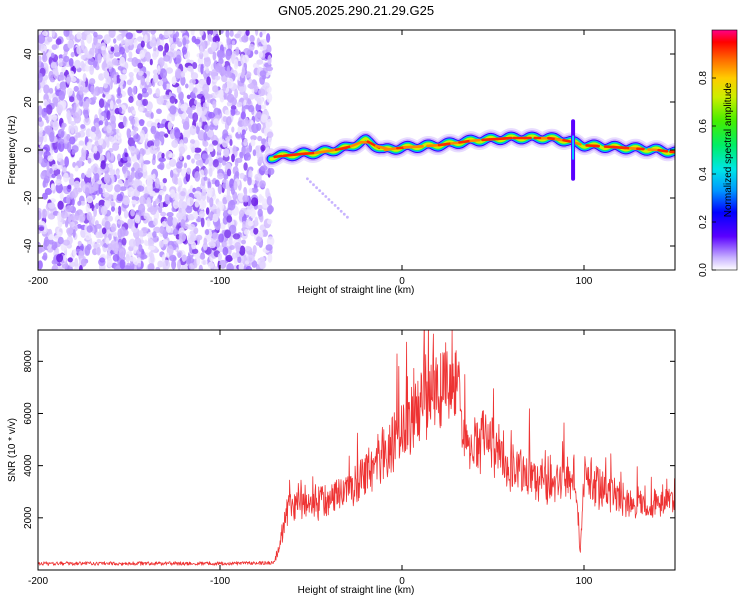 Image resolution: width=750 pixels, height=600 pixels. I want to click on colorbar-tick-label: 0.0, so click(703, 270).